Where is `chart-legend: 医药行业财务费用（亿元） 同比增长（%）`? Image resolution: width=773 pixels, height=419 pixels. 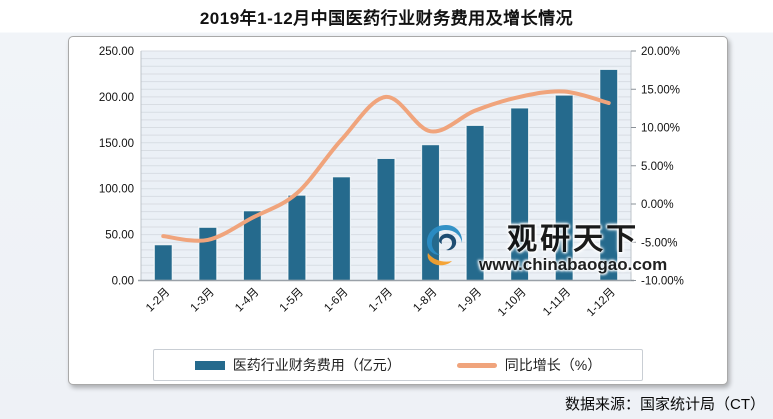
chart-legend: 医药行业财务费用（亿元） 同比增长（%） is located at coordinates (398, 365).